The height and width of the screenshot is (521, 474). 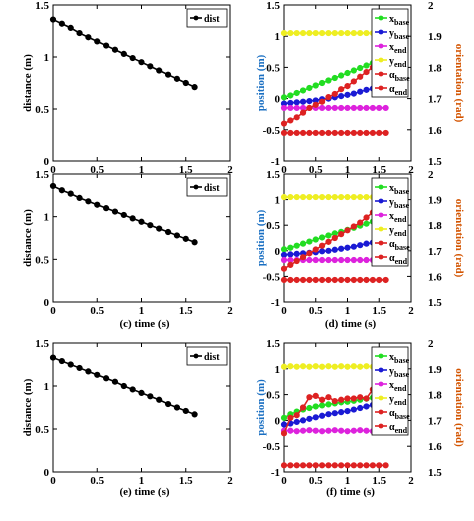 What do you see at coordinates (399, 372) in the screenshot?
I see `legend-entry: ybase` at bounding box center [399, 372].